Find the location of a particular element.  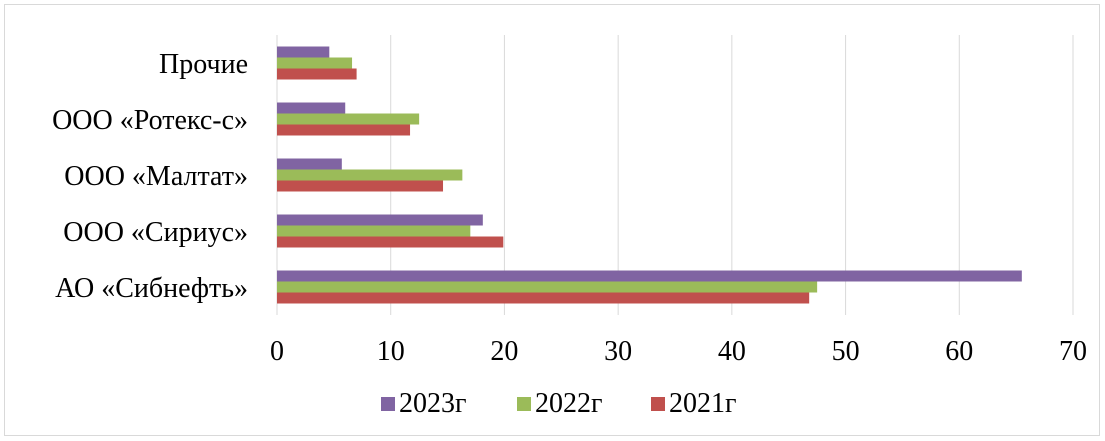

x-tick-label: 60 is located at coordinates (959, 351).